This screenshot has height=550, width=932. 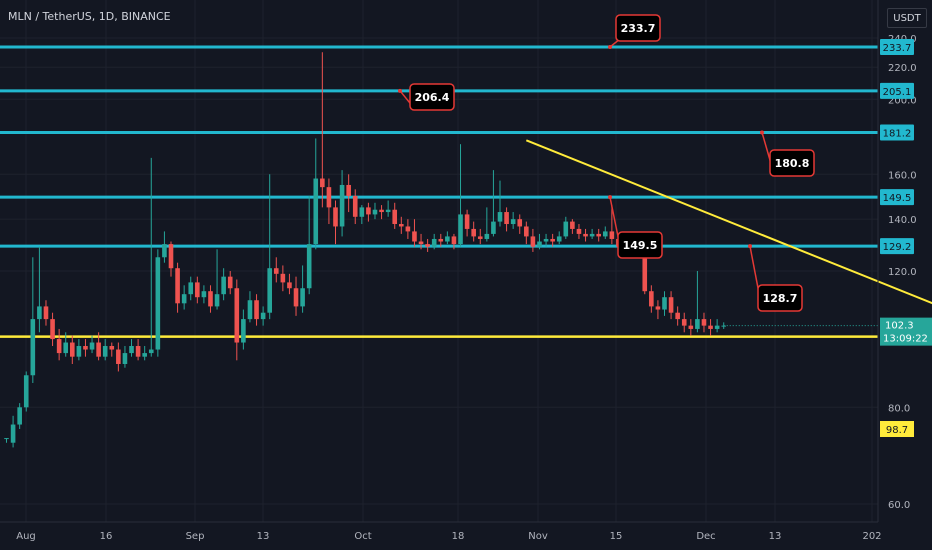 What do you see at coordinates (195, 536) in the screenshot?
I see `time-tick-label: Sep` at bounding box center [195, 536].